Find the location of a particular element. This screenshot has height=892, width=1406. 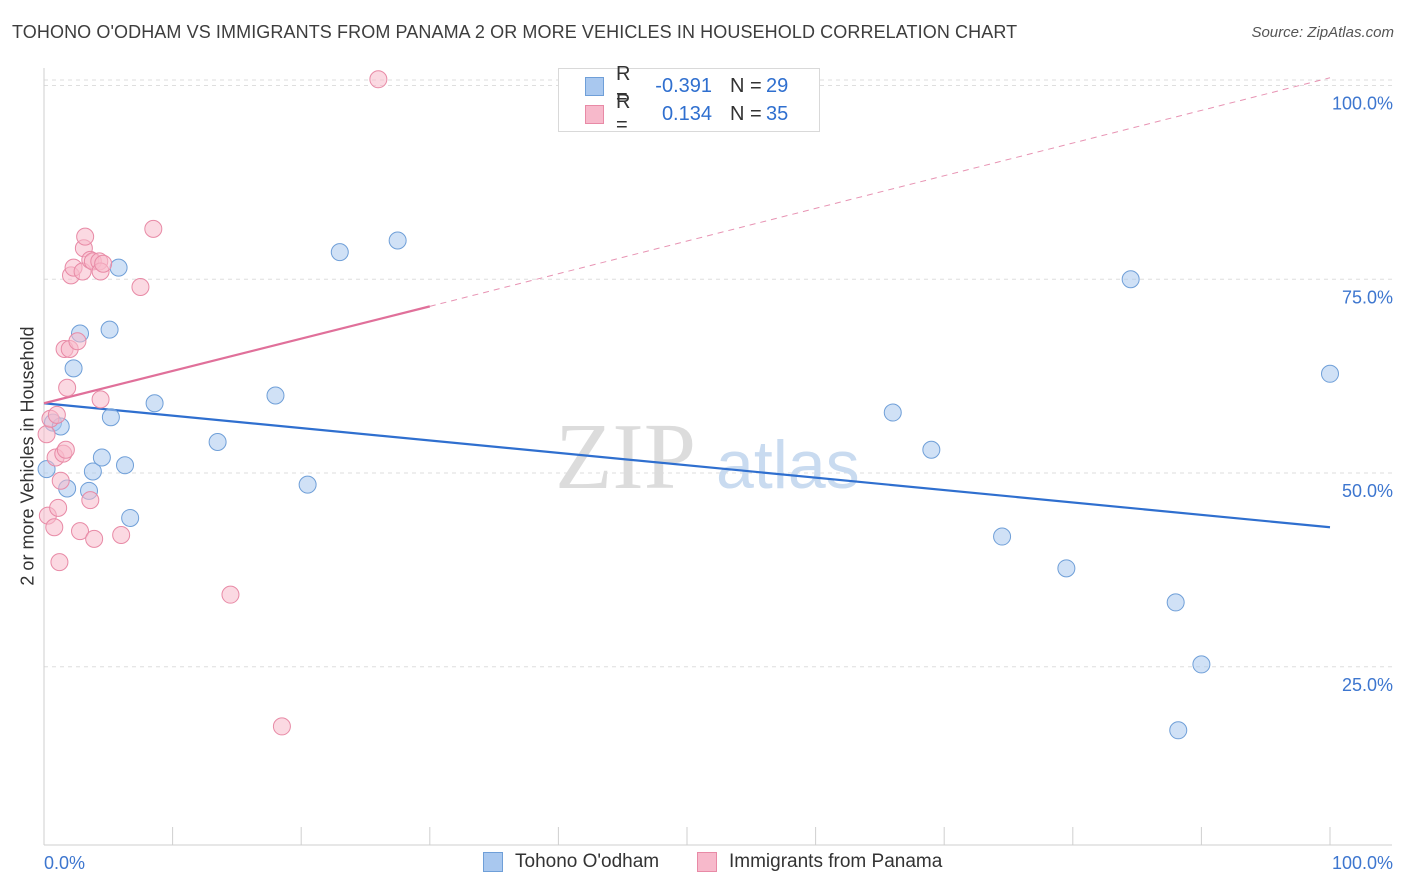

n-value: 29 is located at coordinates (777, 85).